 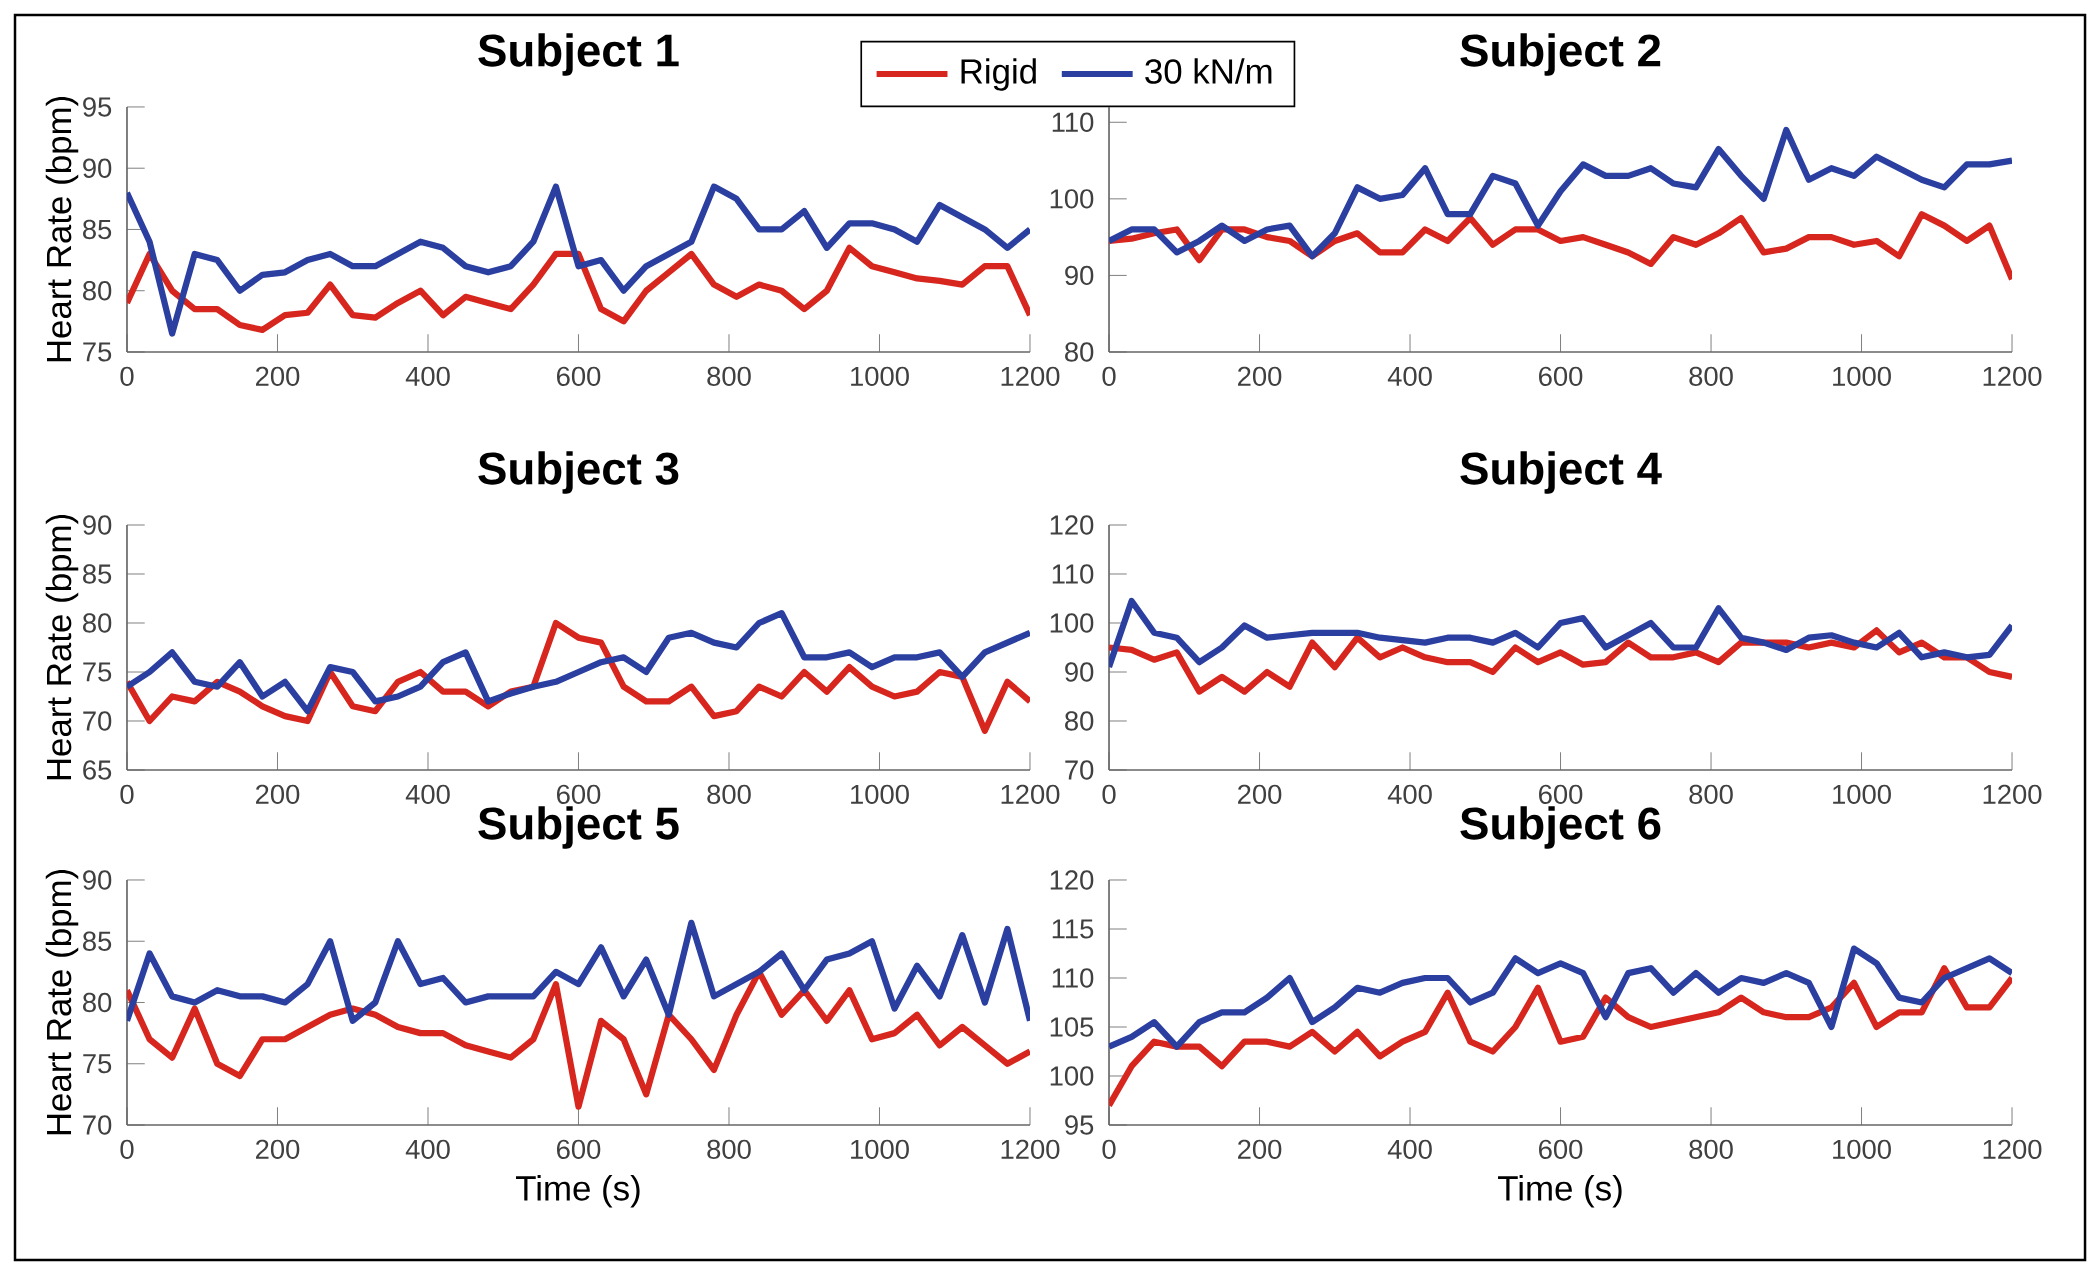 I want to click on y-tick-label: 105, so click(x=1072, y=1027).